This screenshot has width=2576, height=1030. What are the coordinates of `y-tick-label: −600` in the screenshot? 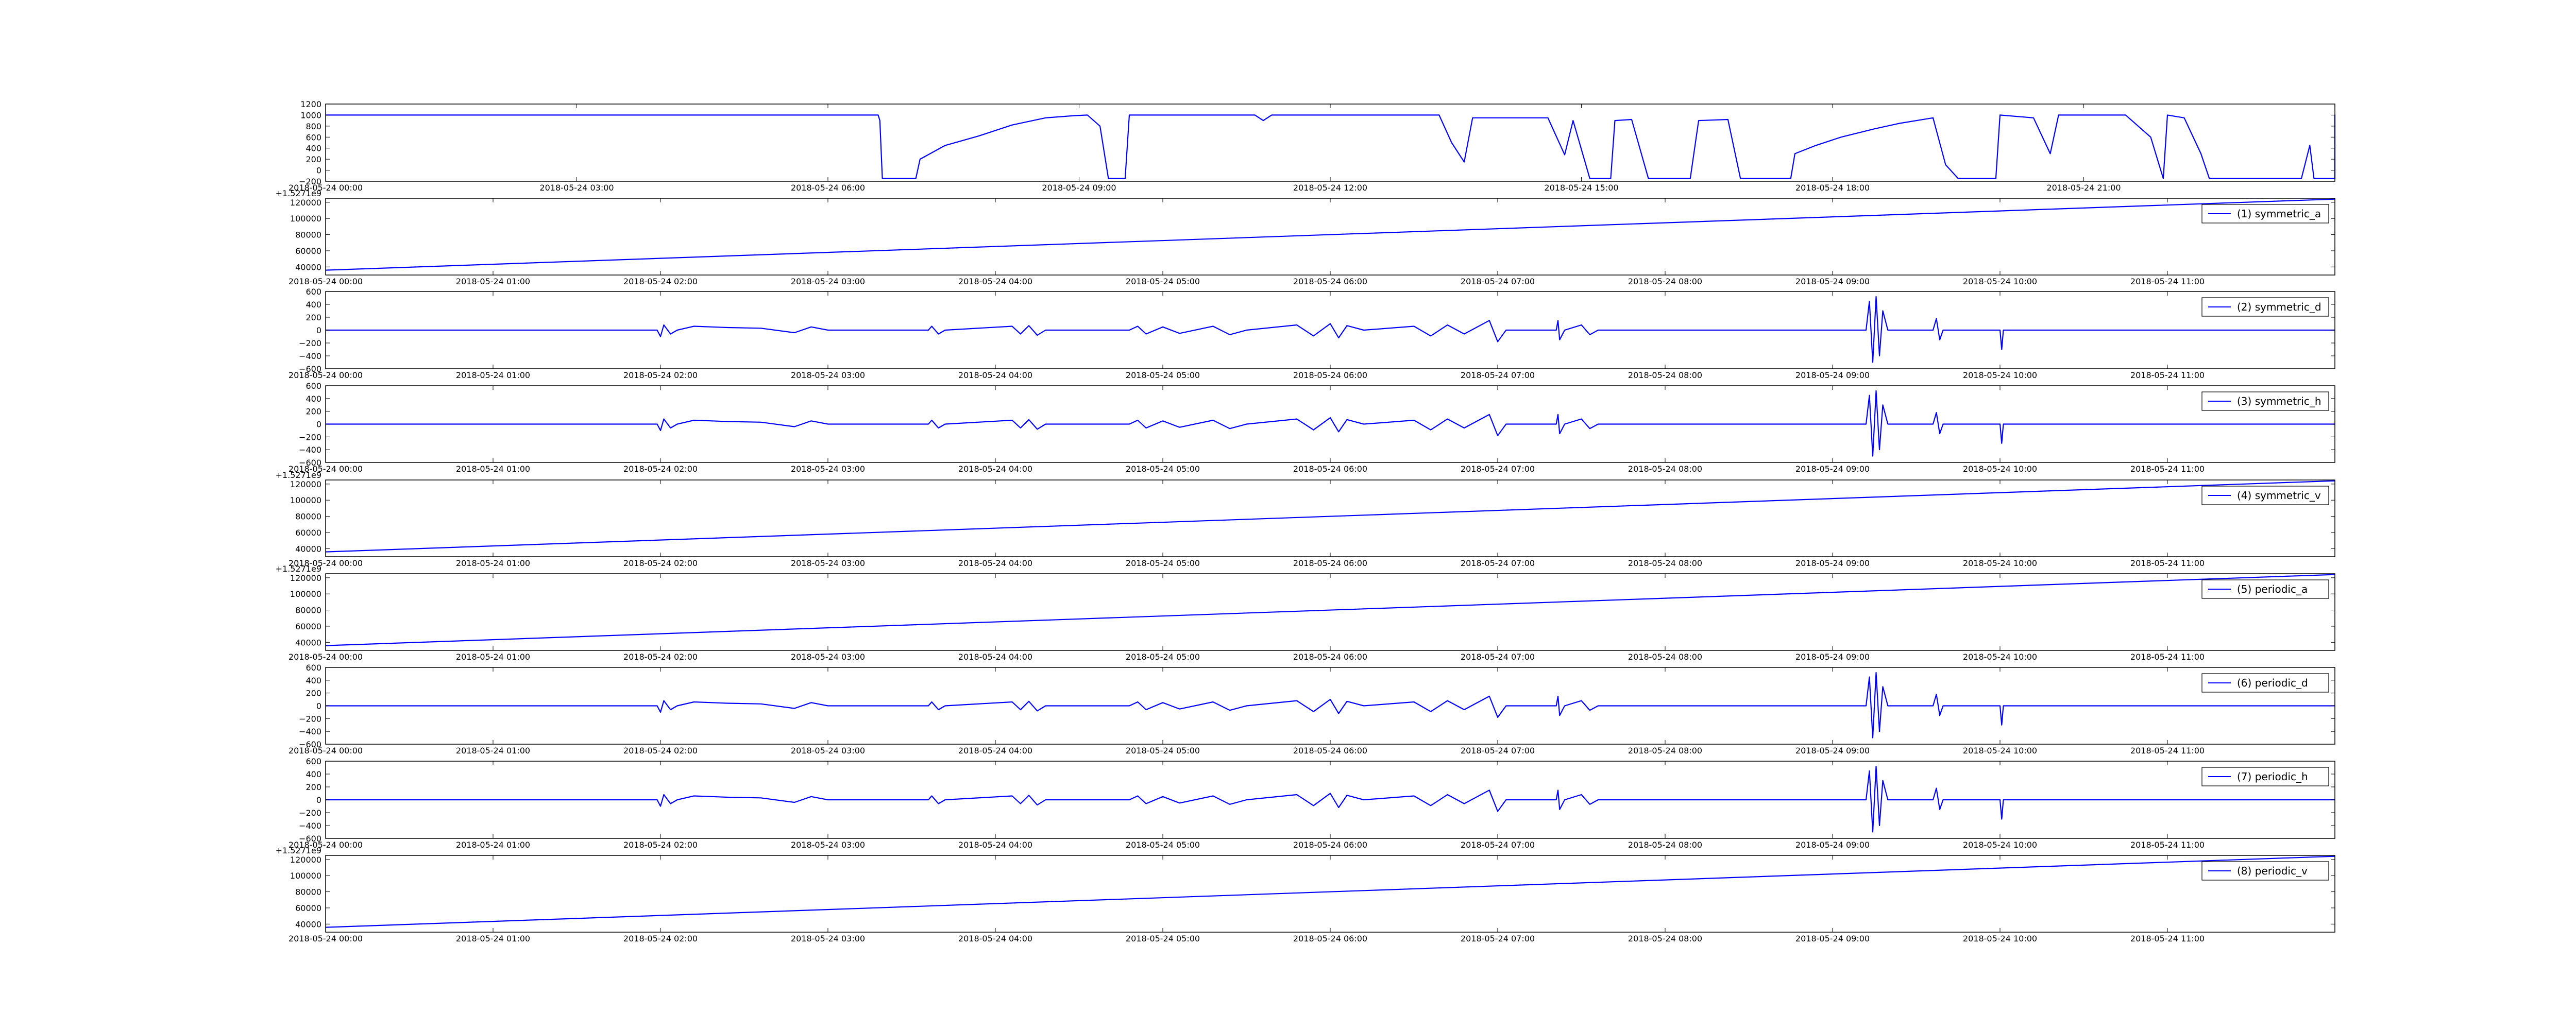 It's located at (310, 369).